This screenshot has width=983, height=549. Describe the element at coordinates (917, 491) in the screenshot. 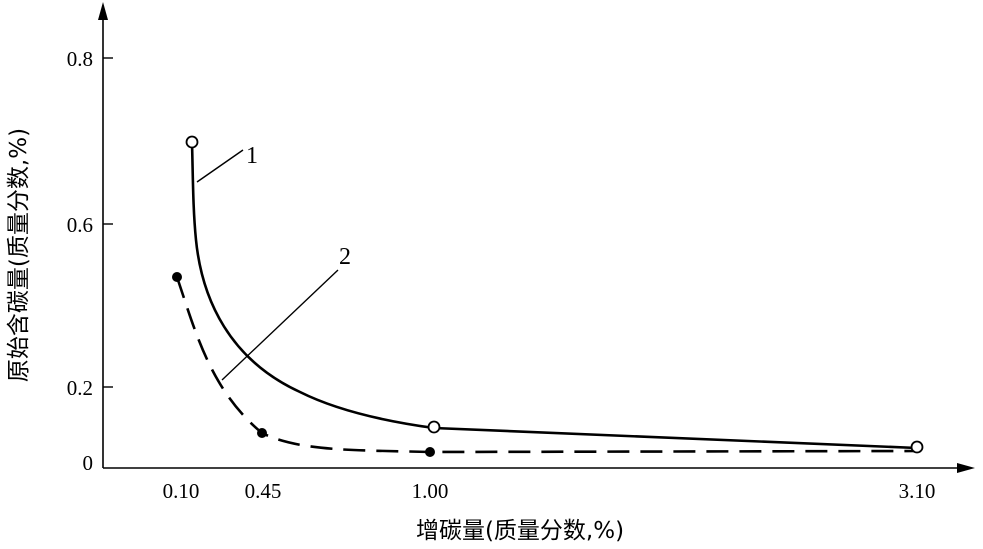

I see `x-tick-label-3.10: 3.10` at that location.